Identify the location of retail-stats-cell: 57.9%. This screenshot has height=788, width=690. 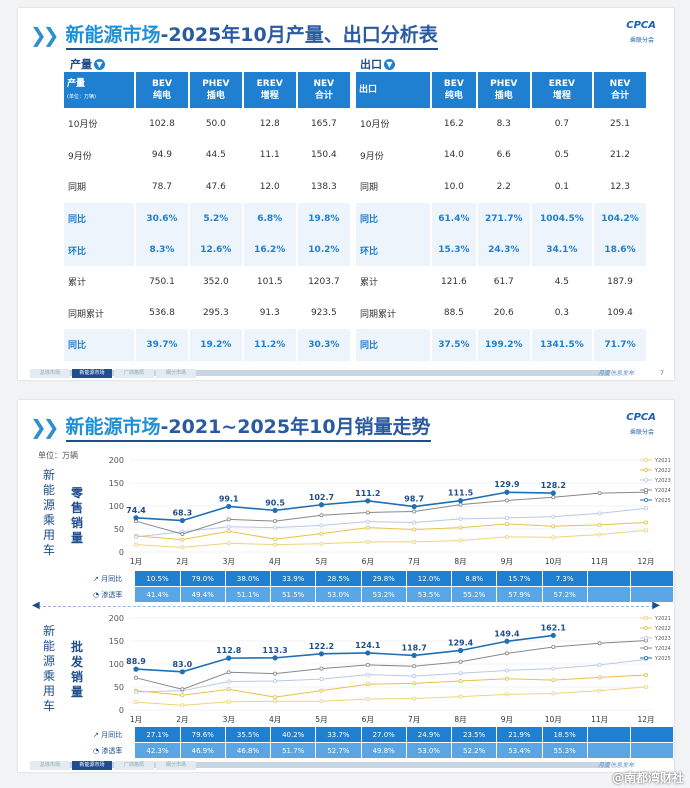
(519, 594).